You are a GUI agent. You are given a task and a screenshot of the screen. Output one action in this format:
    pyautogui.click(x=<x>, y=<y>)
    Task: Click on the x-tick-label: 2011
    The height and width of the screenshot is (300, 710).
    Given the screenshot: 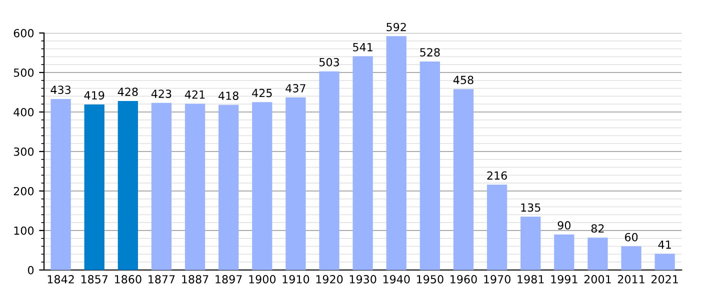 What is the action you would take?
    pyautogui.click(x=631, y=279)
    